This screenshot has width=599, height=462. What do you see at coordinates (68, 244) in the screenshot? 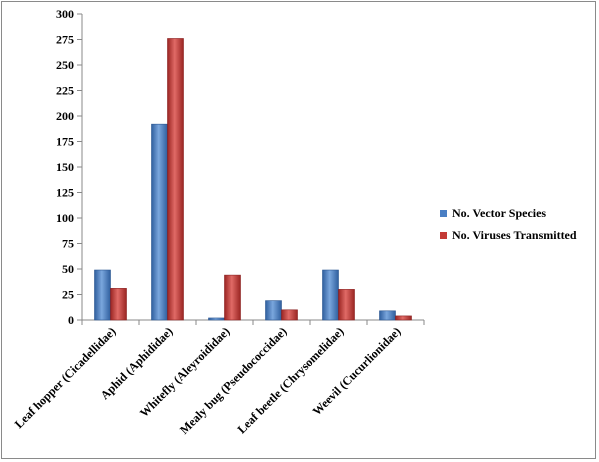
I see `y-tick-label: 75` at bounding box center [68, 244].